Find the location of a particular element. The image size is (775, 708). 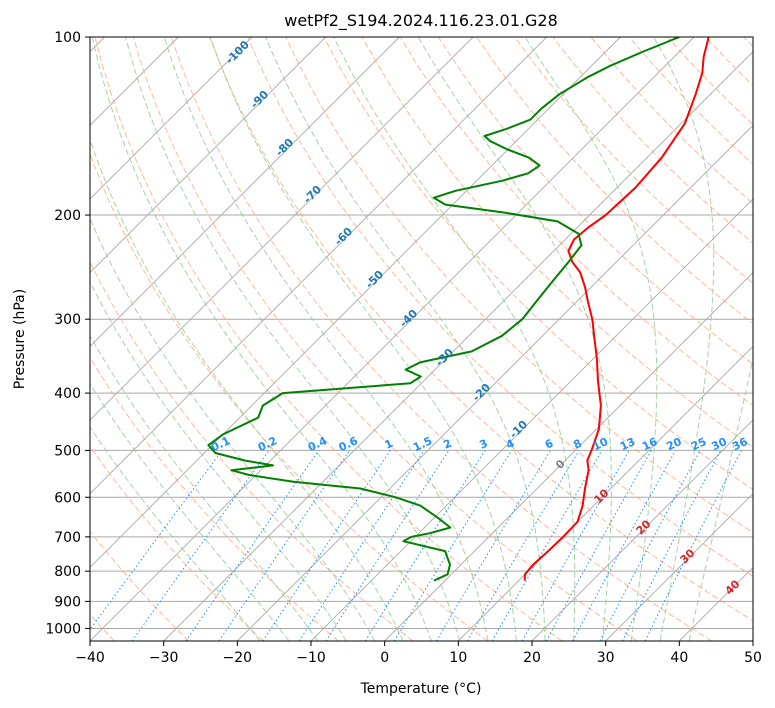

chart-title: wetPf2_S194.2024.116.23.01.G28 is located at coordinates (421, 21).